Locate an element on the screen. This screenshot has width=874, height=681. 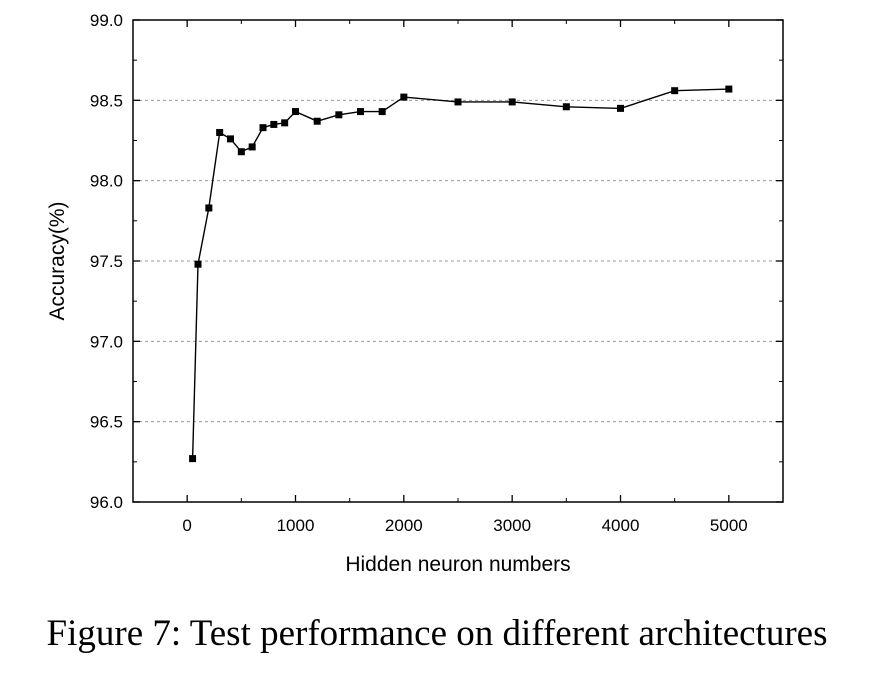
x-tick-label: 4000 is located at coordinates (621, 525).